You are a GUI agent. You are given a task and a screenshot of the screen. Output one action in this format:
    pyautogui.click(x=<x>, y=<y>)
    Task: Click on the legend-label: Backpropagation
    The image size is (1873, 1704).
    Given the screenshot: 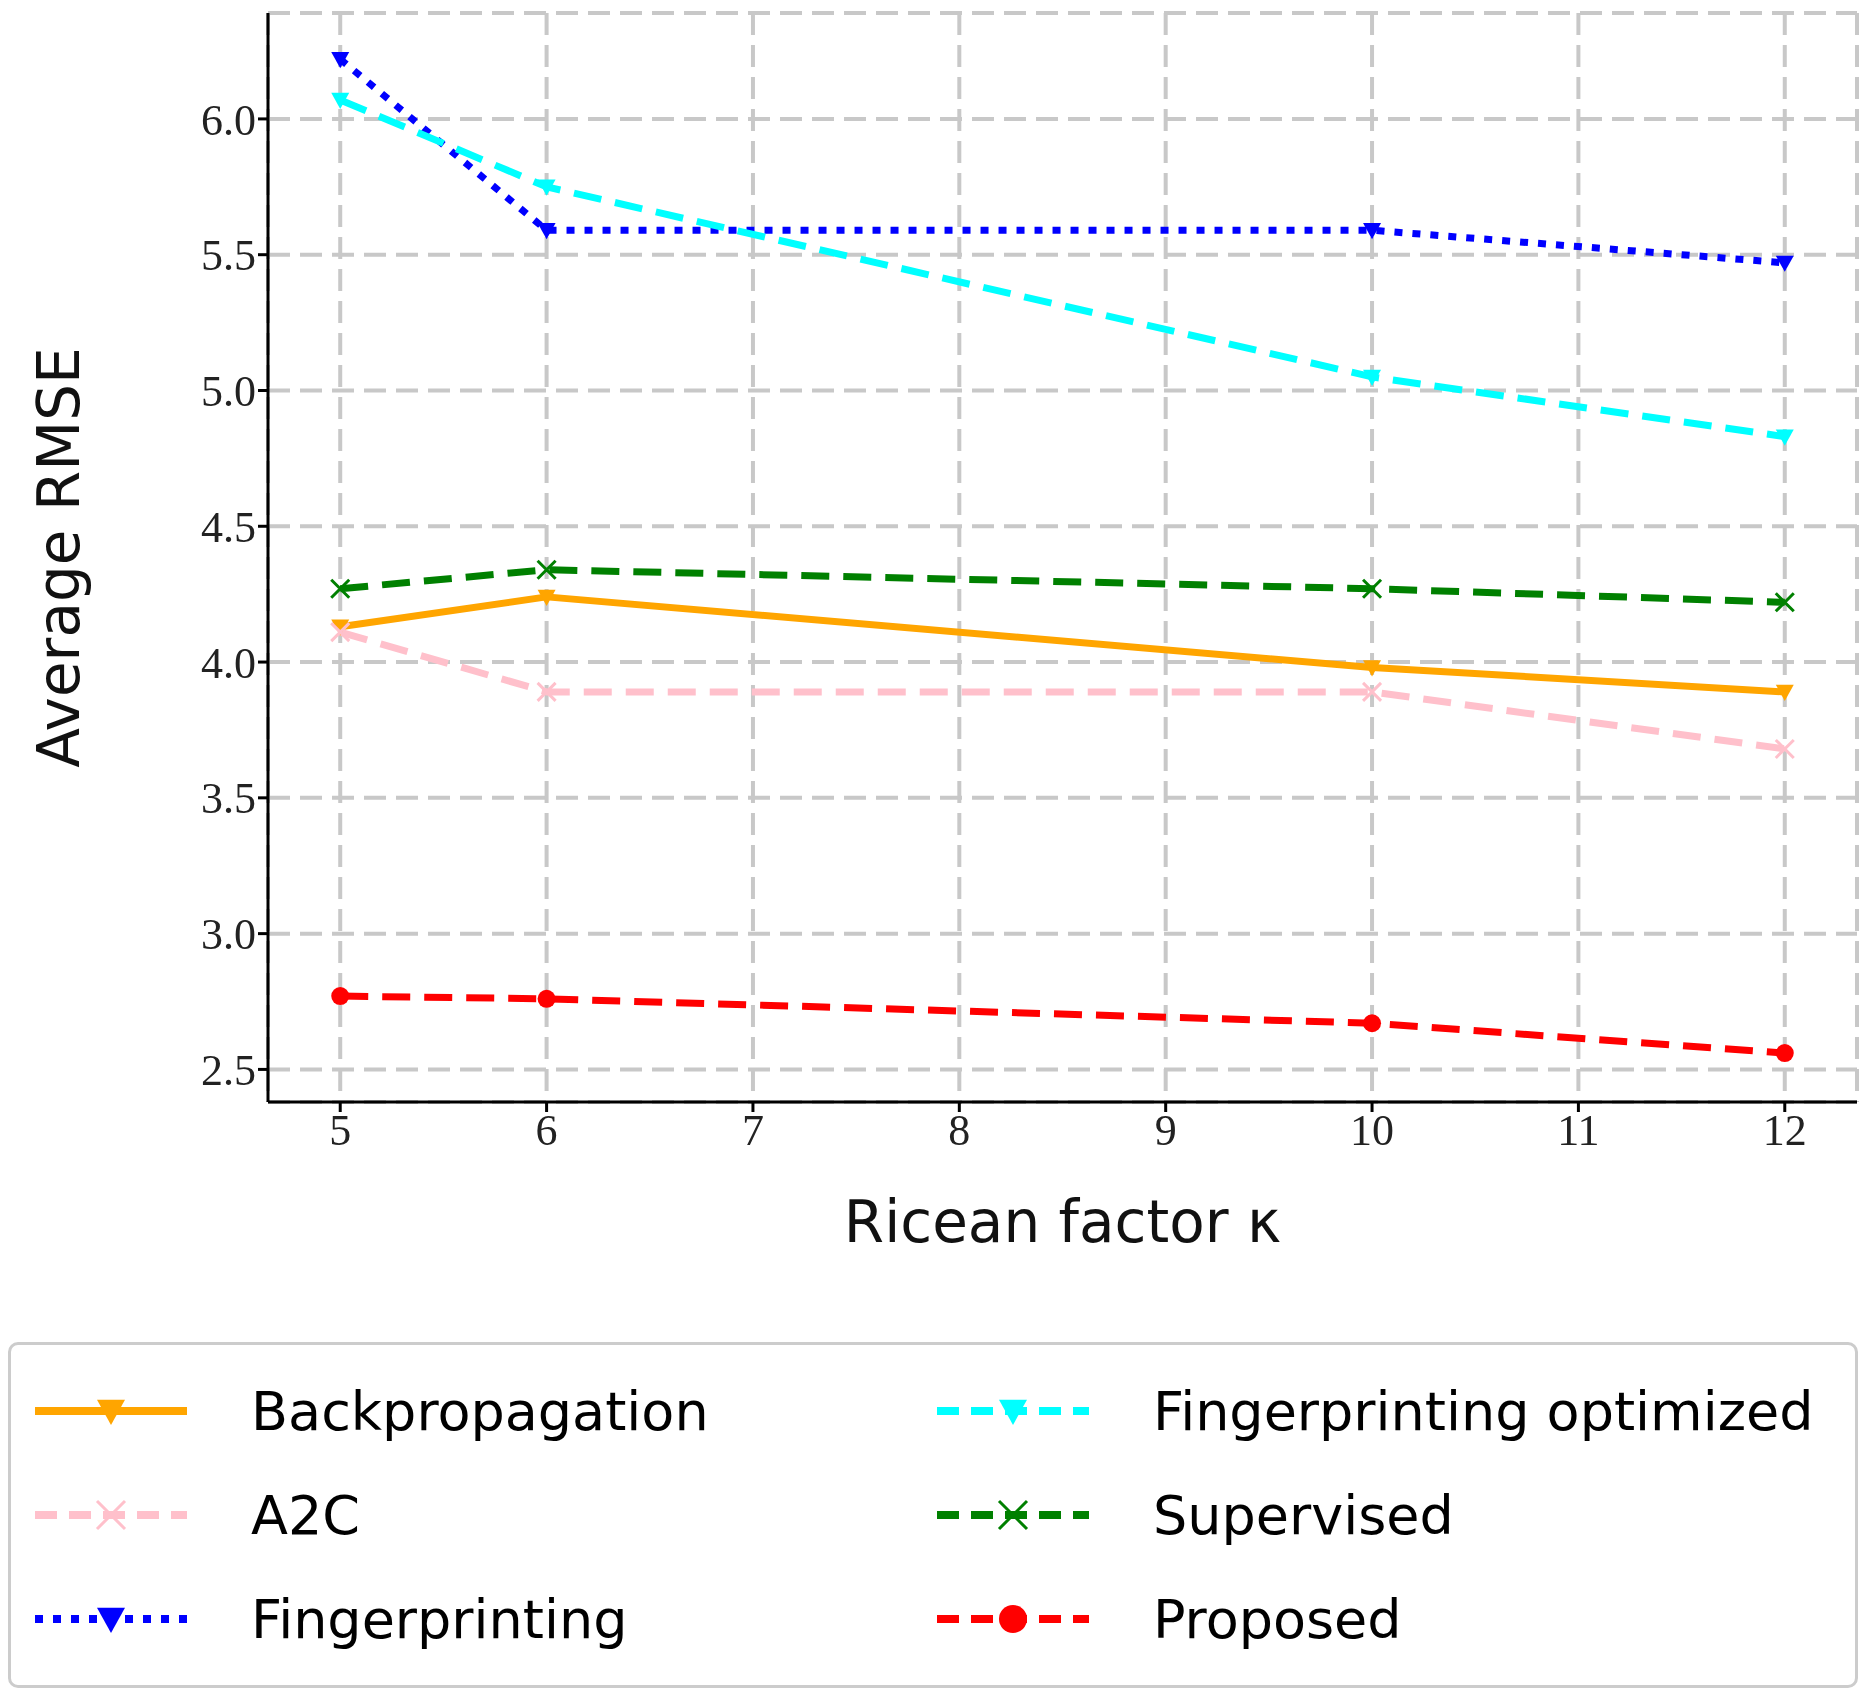 What is the action you would take?
    pyautogui.click(x=480, y=1411)
    